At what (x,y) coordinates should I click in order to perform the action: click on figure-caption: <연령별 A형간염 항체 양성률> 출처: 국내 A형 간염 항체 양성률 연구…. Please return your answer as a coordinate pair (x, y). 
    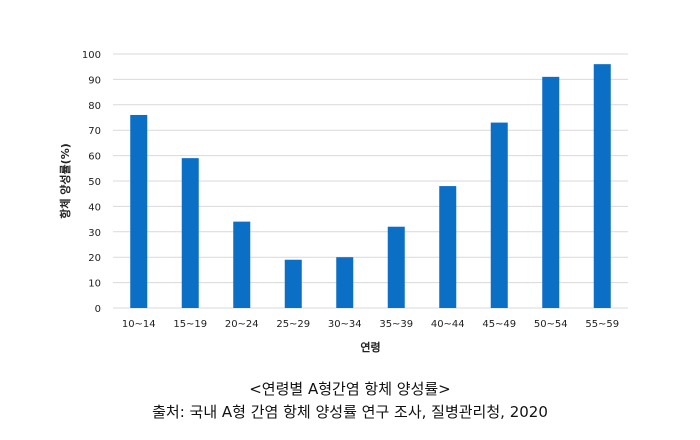
    Looking at the image, I should click on (350, 401).